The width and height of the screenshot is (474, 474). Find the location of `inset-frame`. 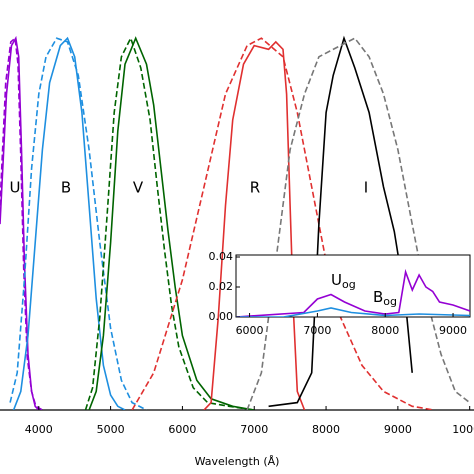

inset-frame is located at coordinates (353, 286).